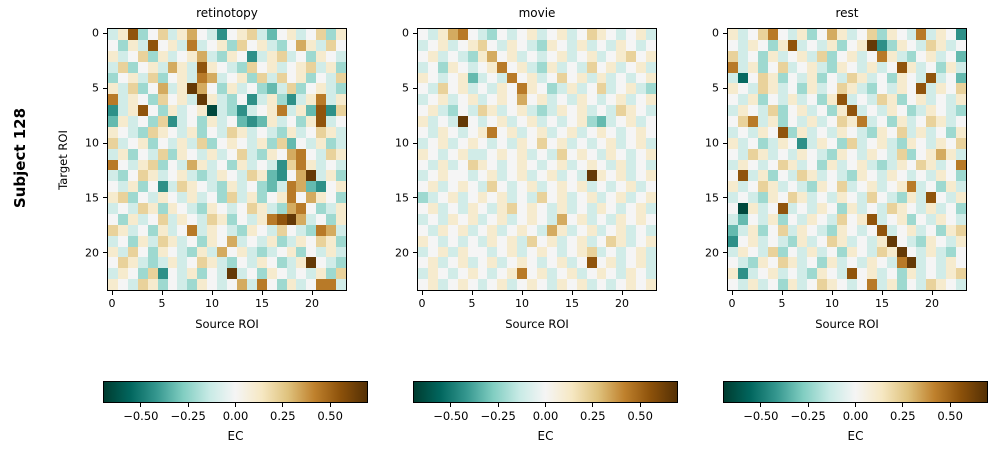 Image resolution: width=1004 pixels, height=450 pixels. Describe the element at coordinates (715, 33) in the screenshot. I see `y-tick-label: 0` at that location.